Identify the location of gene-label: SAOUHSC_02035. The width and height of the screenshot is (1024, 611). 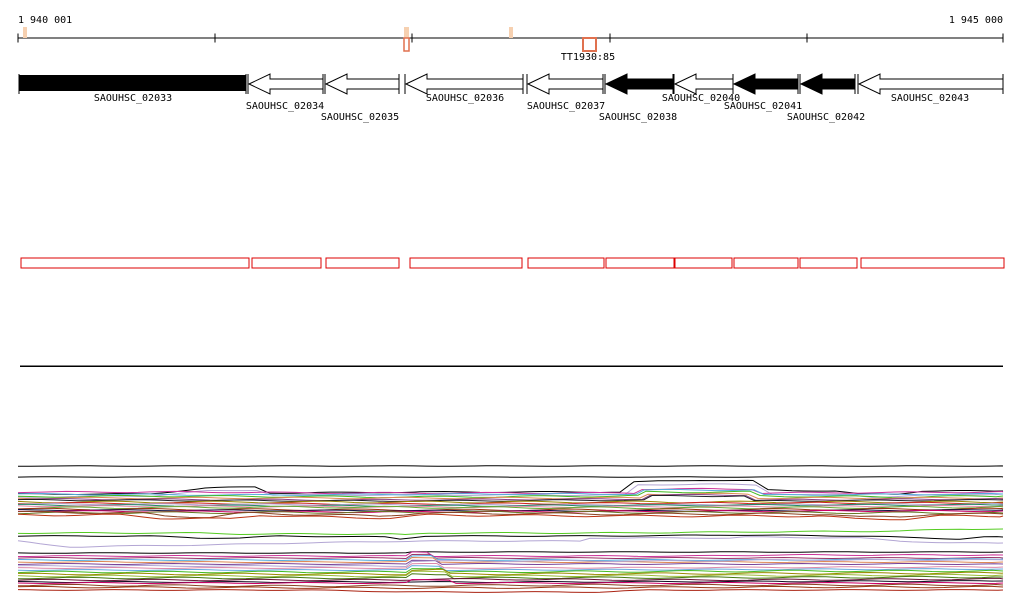
(360, 117).